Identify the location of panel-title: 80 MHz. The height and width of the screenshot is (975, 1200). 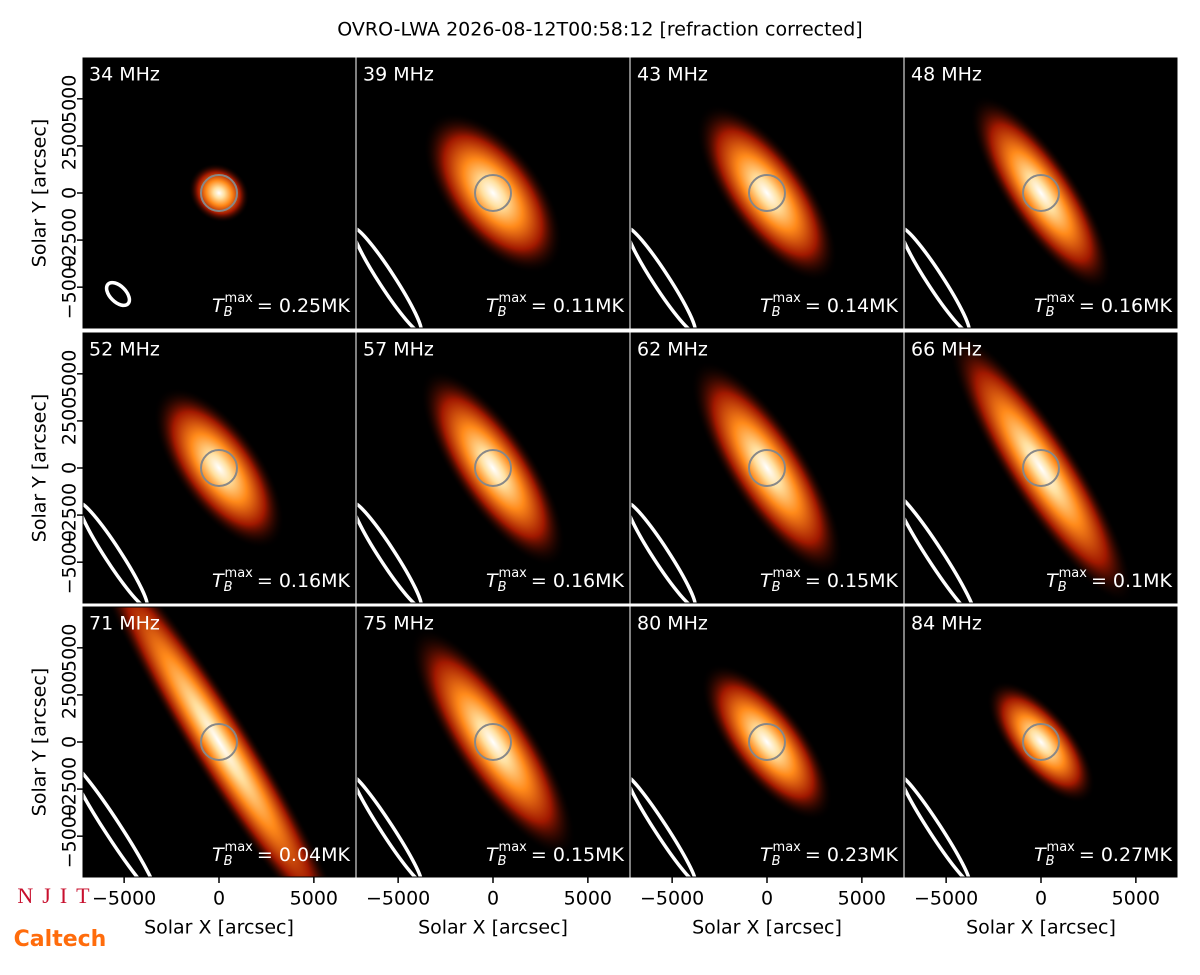
(672, 624).